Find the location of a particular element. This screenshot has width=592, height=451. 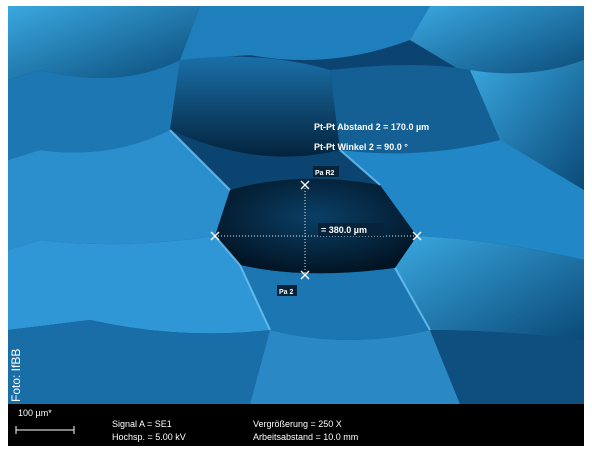

angle-label: Pt-Pt Winkel 2 = 90.0 ° is located at coordinates (361, 147).